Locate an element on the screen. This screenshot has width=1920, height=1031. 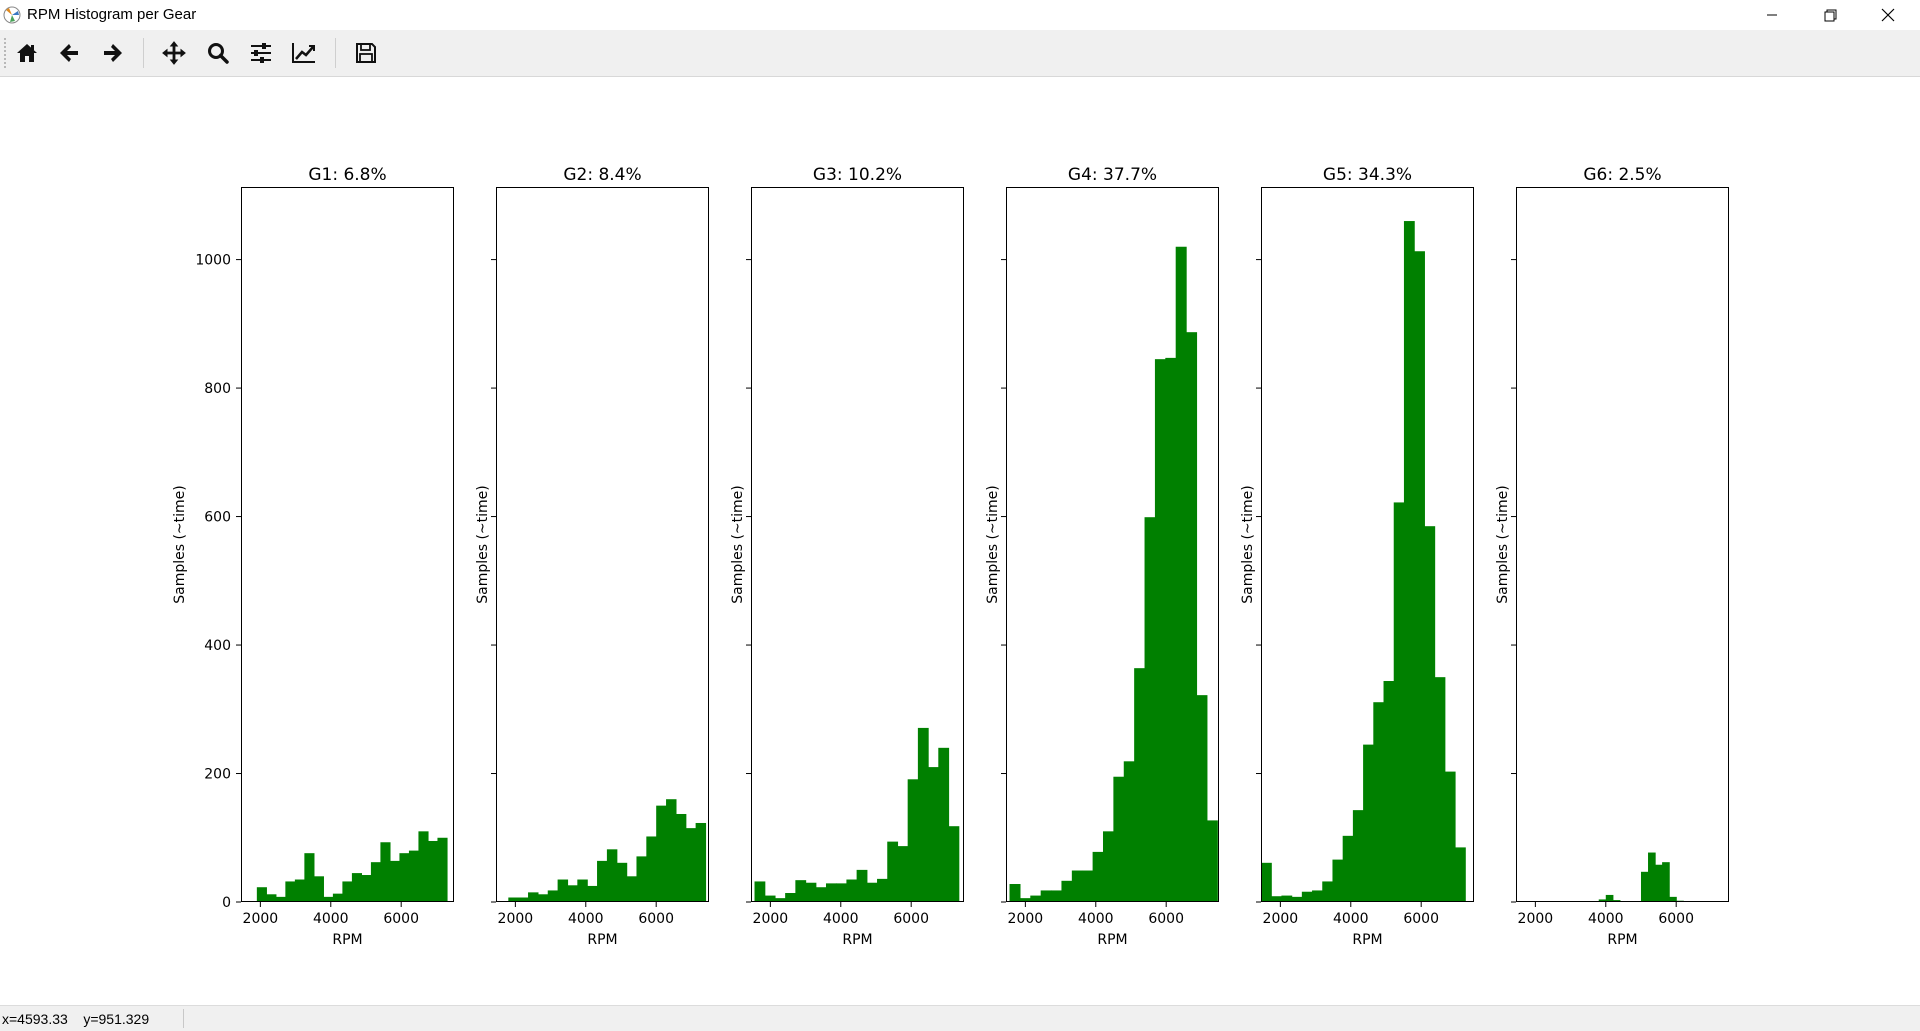
minimize-button is located at coordinates (1772, 15).